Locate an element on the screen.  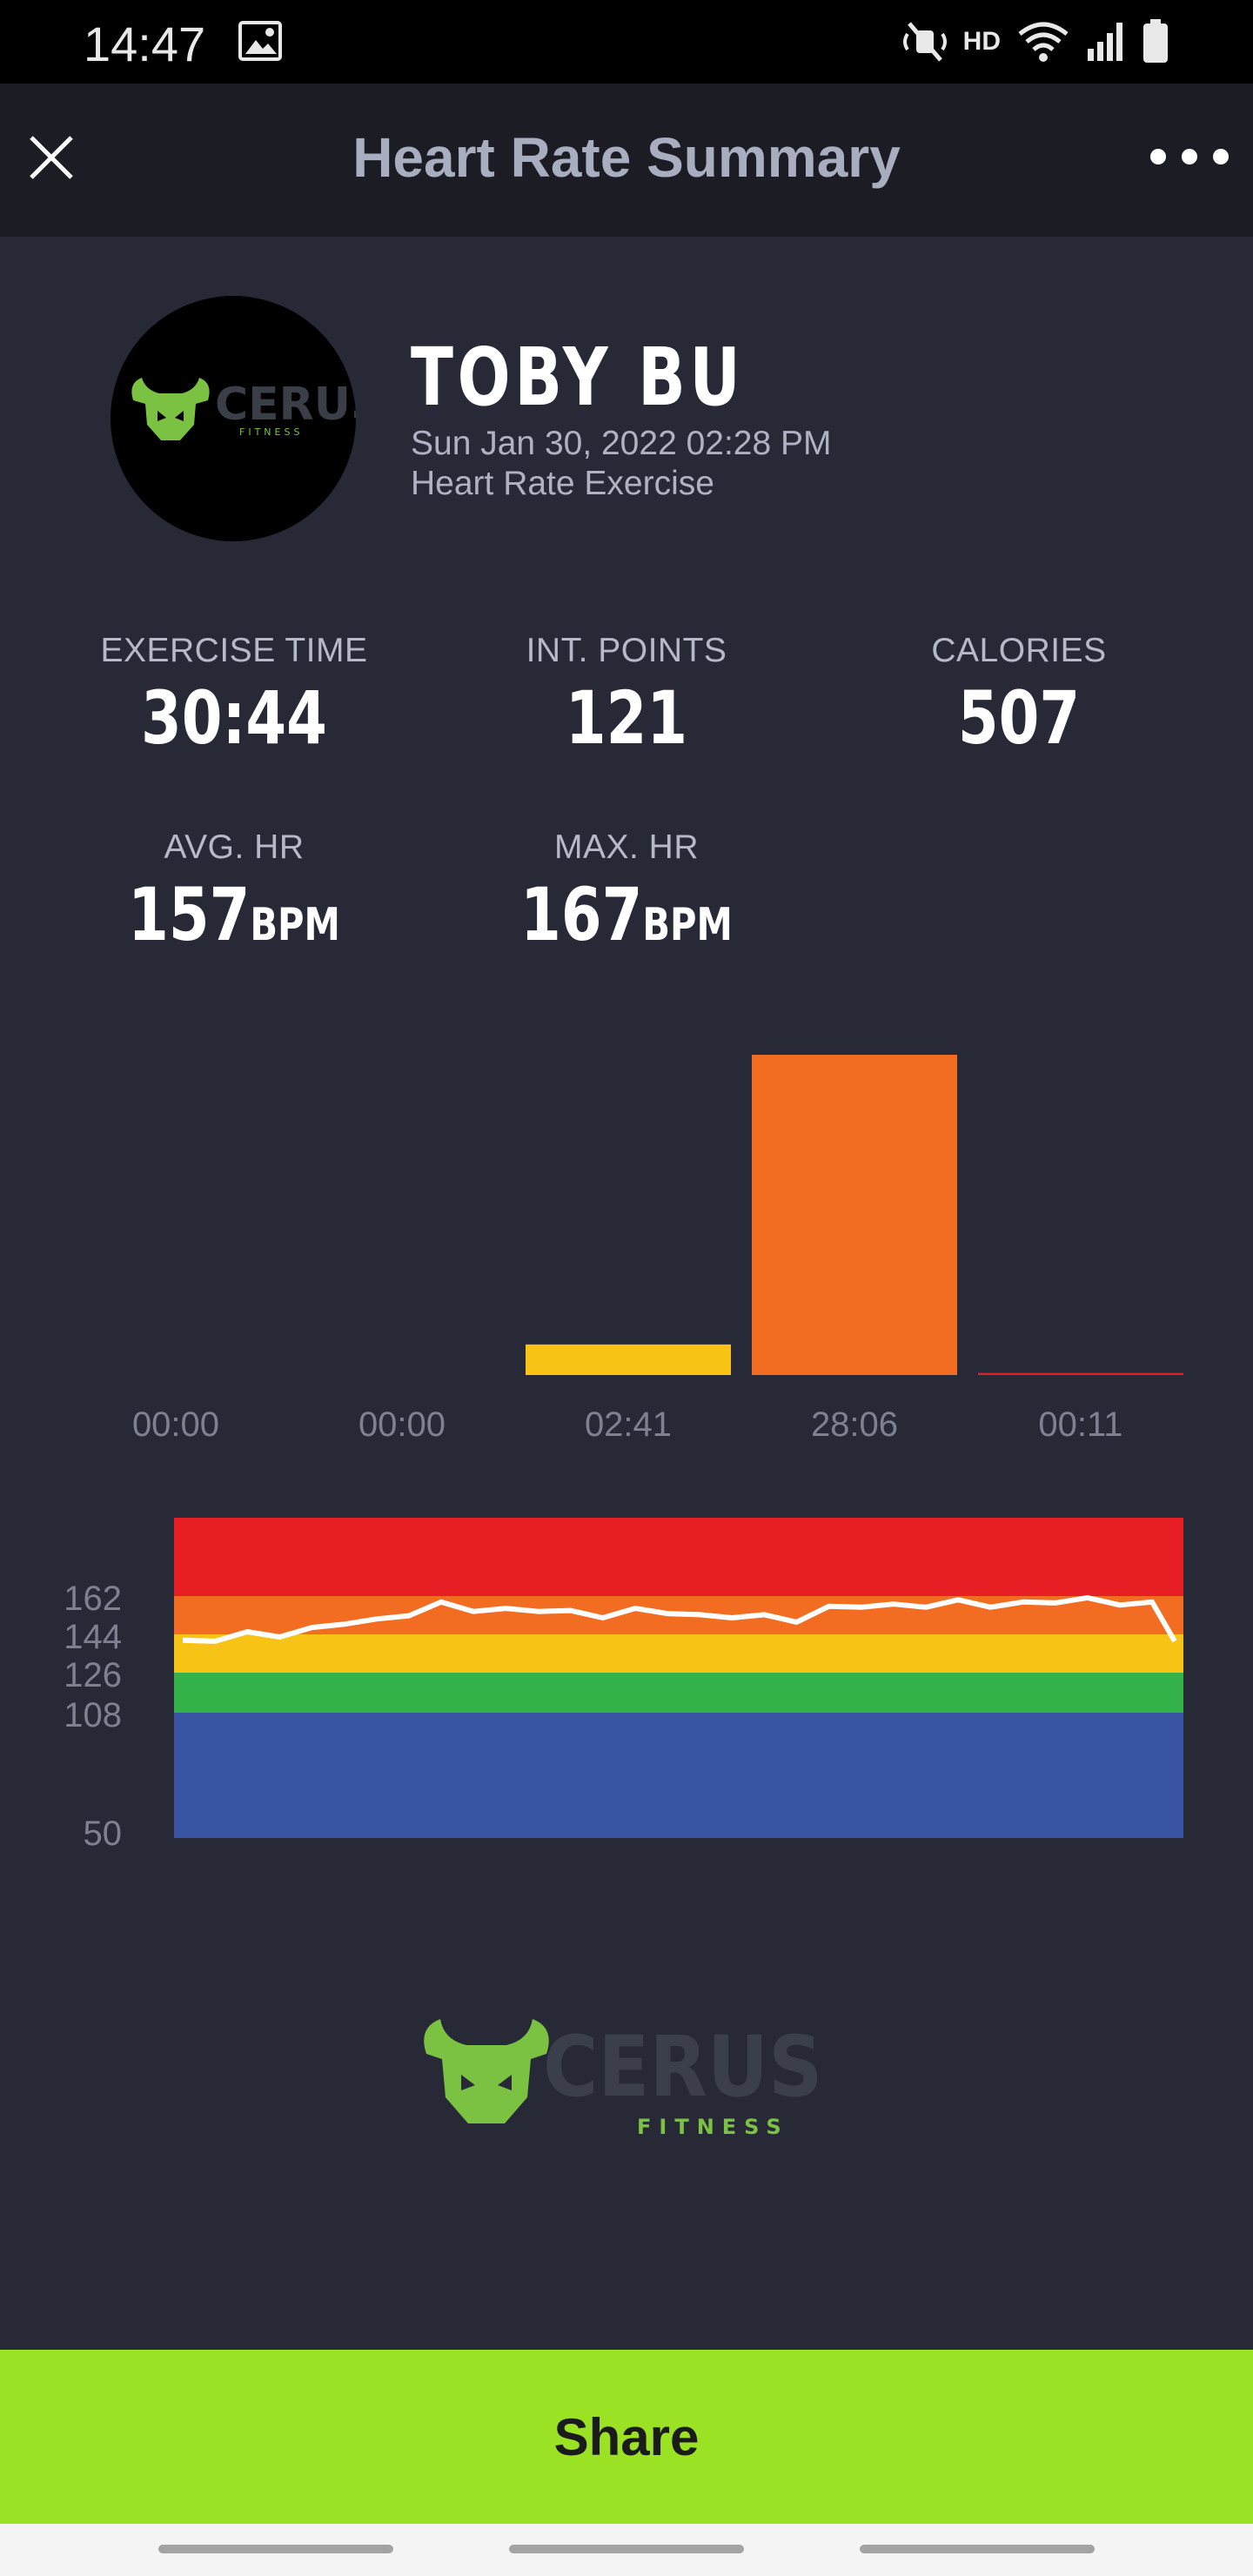
hr-y-tick: 50 is located at coordinates (103, 1834).